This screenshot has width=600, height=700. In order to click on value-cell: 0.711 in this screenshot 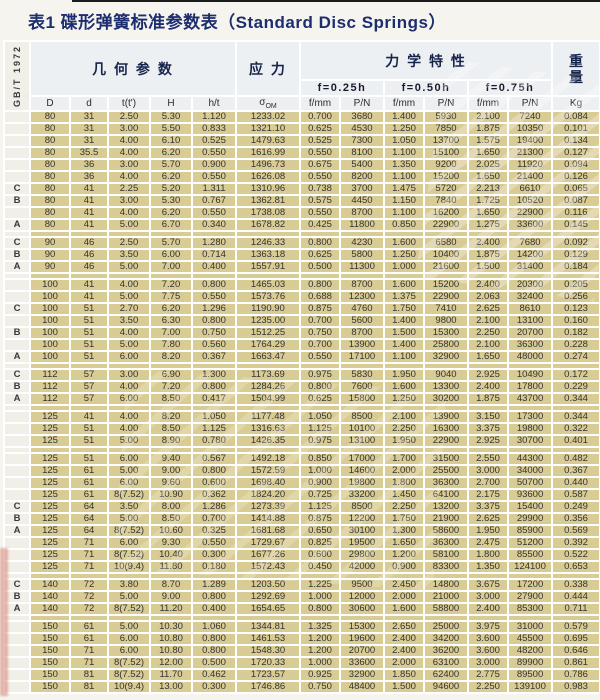, I will do `click(576, 609)`.